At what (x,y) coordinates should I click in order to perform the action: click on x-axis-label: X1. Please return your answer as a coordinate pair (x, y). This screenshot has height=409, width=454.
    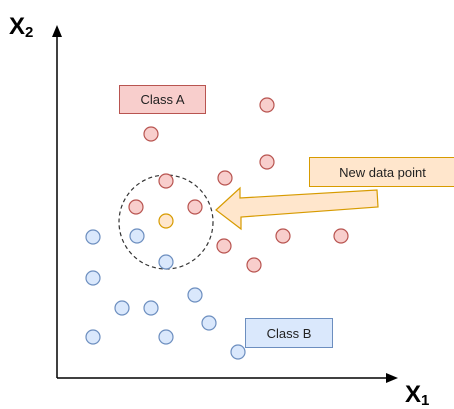
    Looking at the image, I should click on (417, 395).